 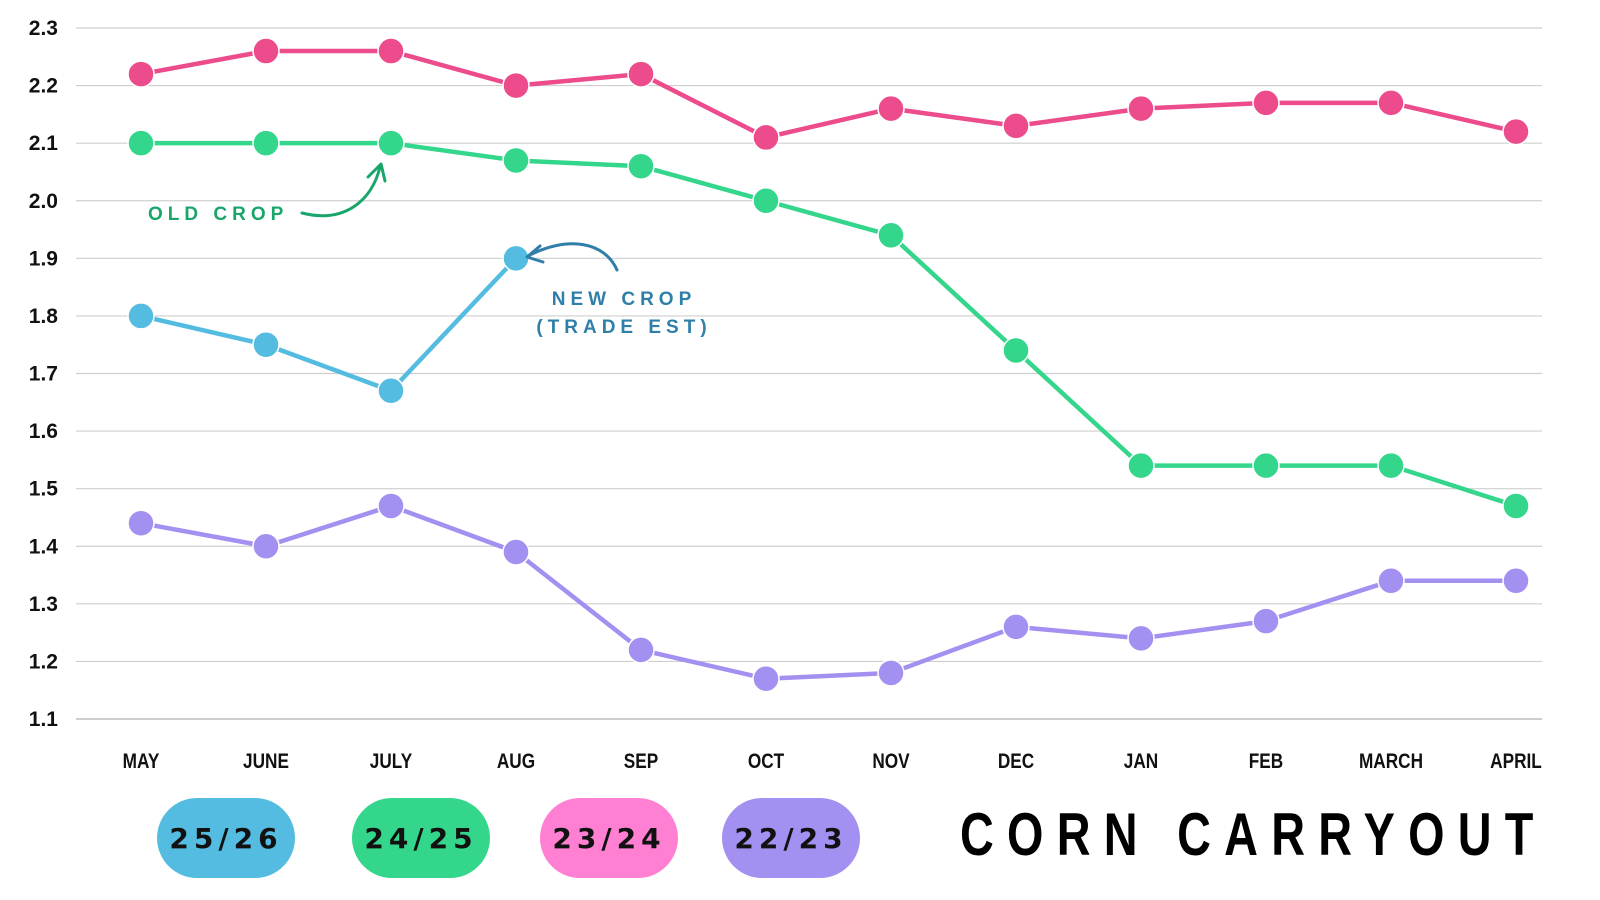 I want to click on y-tick-label: 1.4, so click(x=44, y=546).